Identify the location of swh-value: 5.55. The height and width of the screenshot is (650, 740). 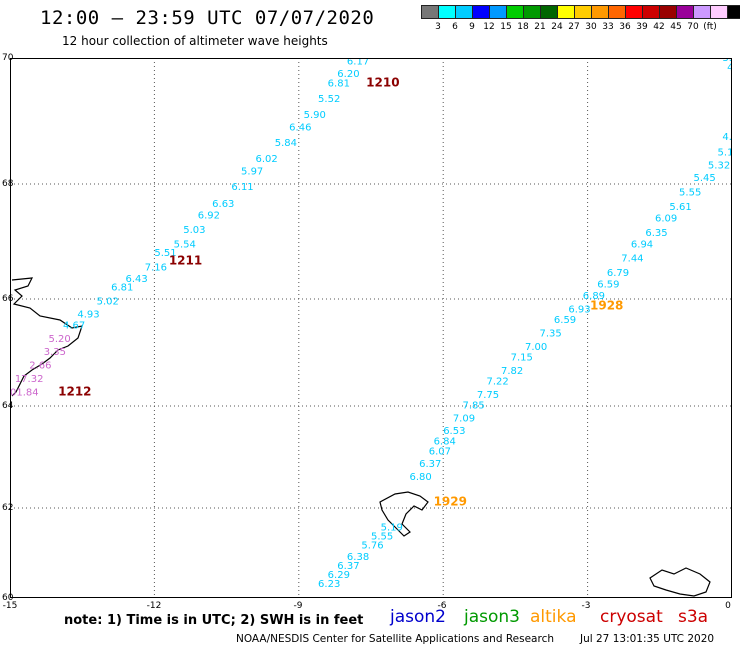
(382, 537).